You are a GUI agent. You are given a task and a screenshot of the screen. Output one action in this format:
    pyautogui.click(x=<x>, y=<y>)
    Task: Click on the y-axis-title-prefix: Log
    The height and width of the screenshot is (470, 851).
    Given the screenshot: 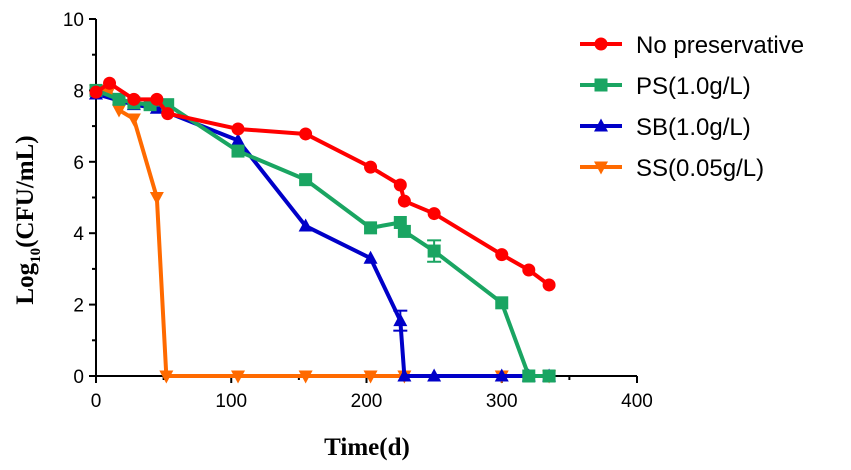 What is the action you would take?
    pyautogui.click(x=25, y=283)
    